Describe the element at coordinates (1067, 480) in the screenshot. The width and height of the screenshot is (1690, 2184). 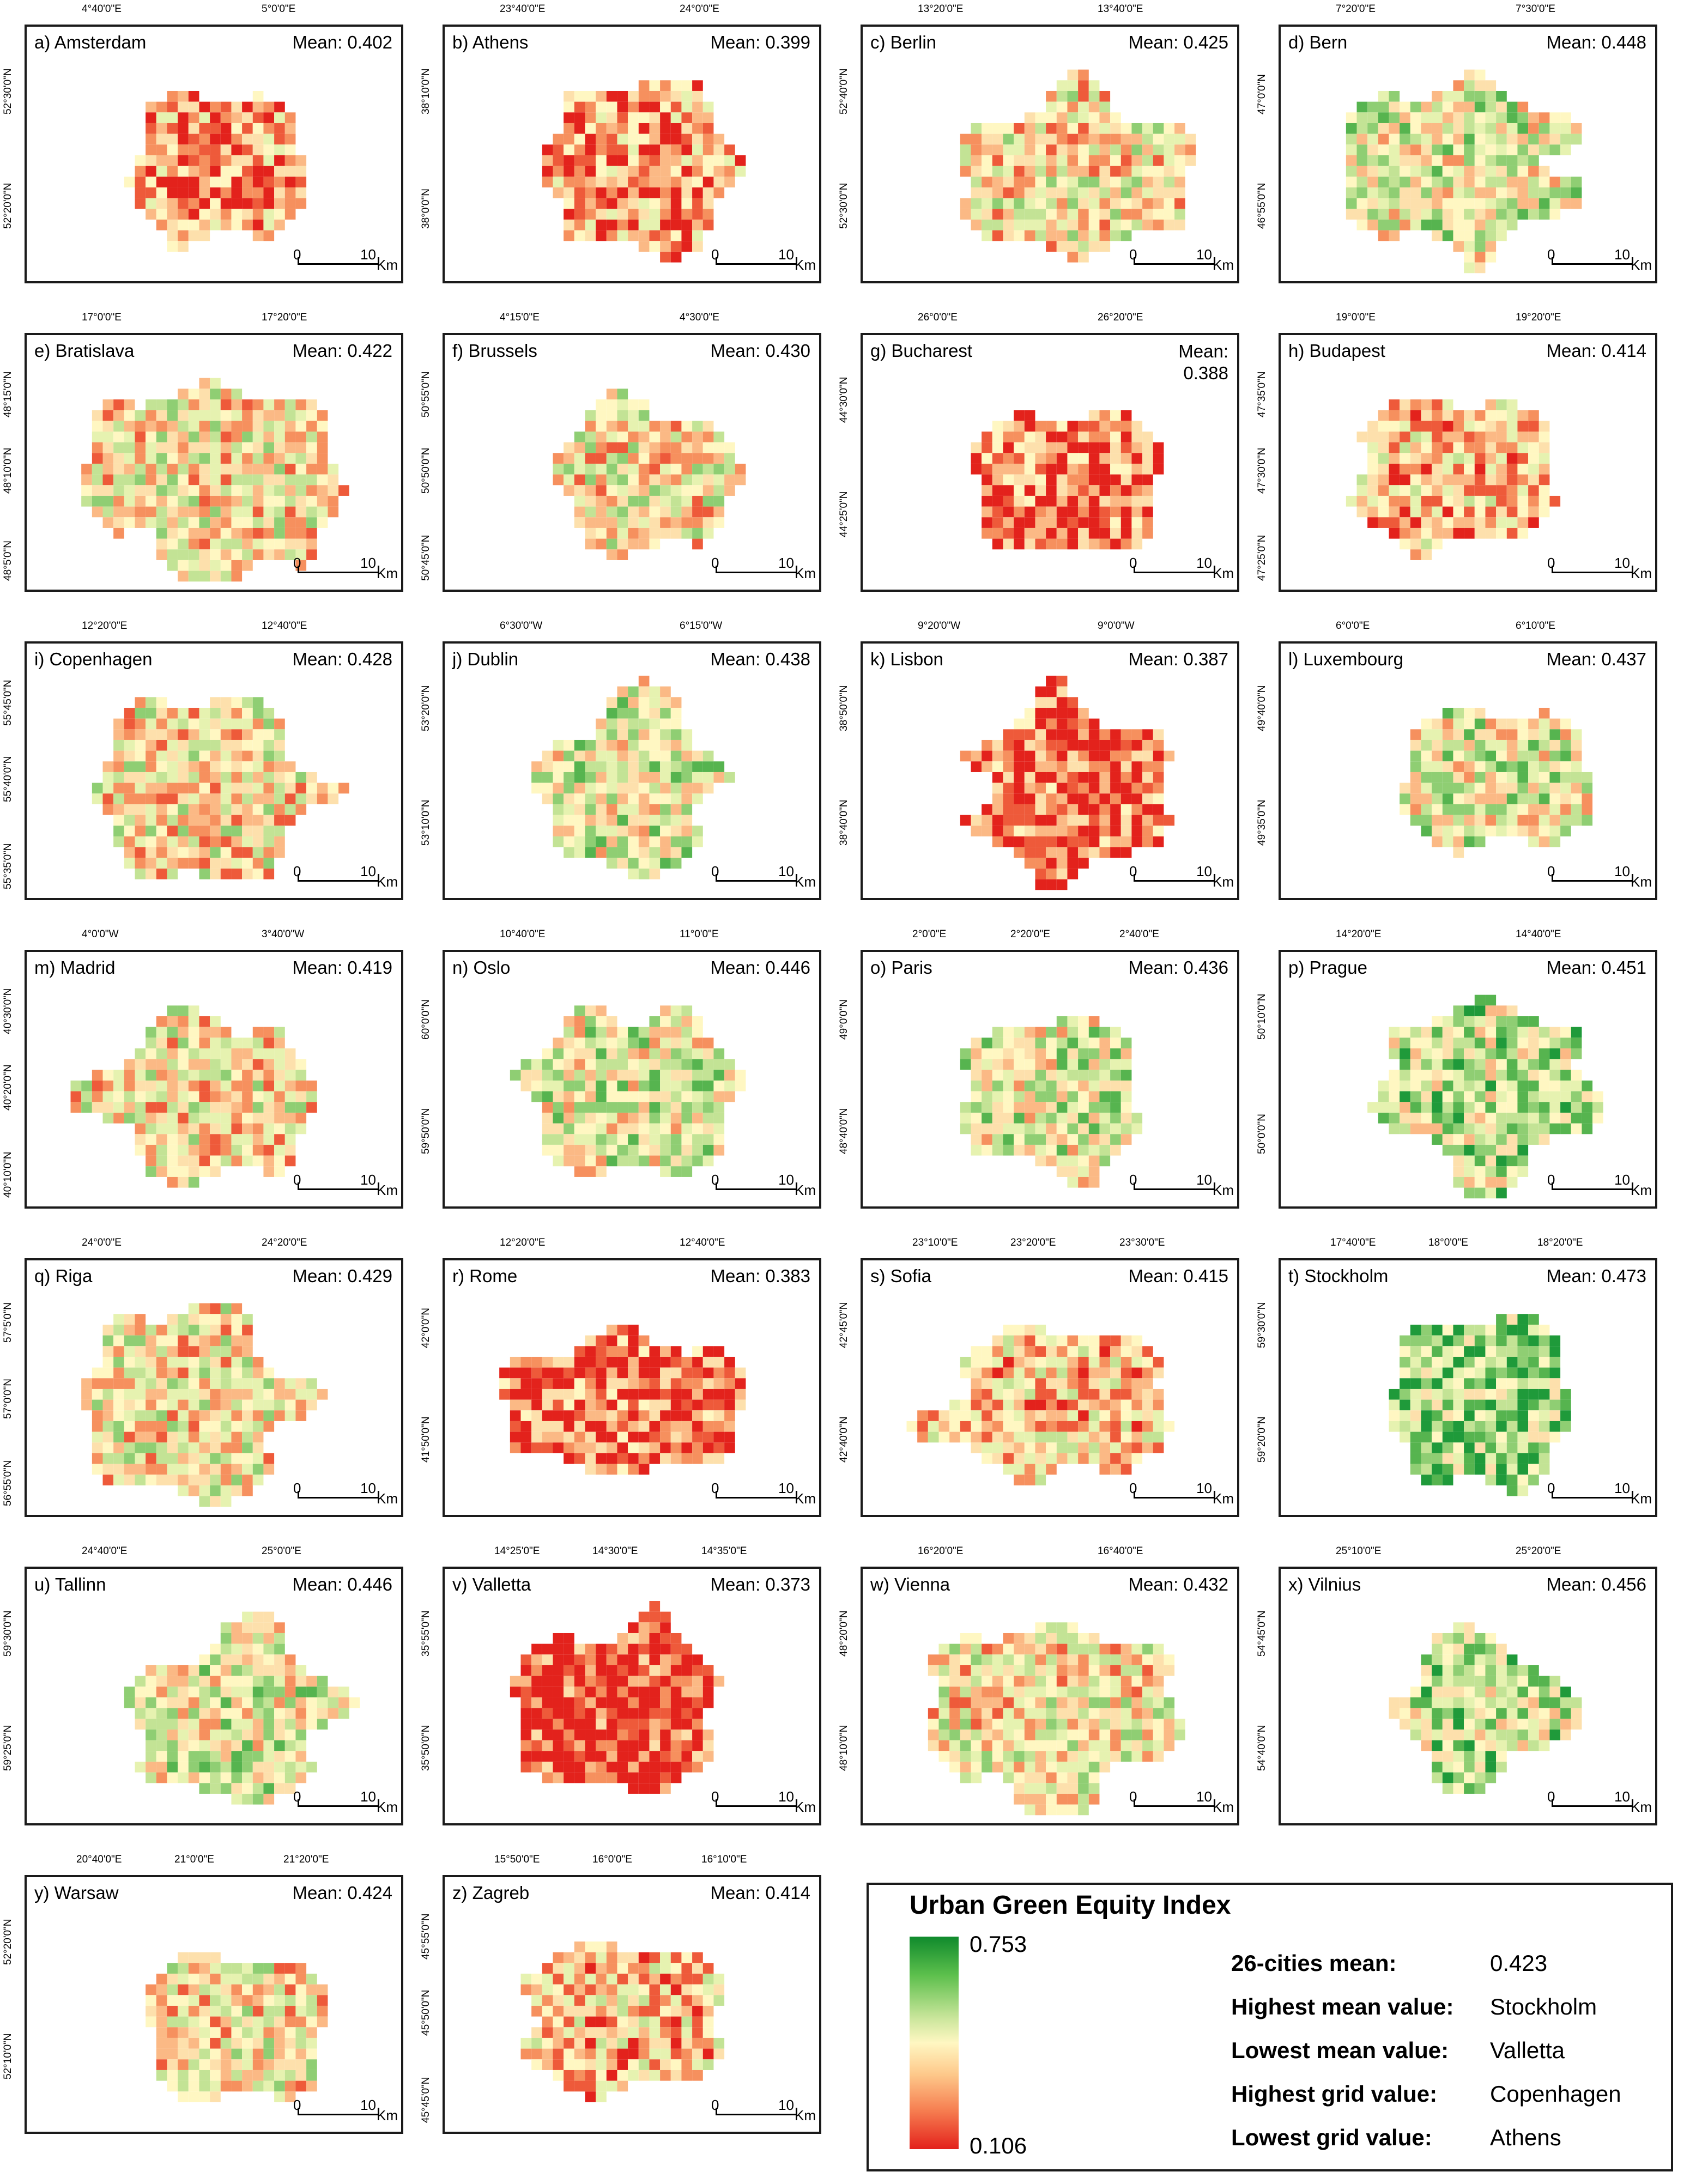
I see `grid-raster` at that location.